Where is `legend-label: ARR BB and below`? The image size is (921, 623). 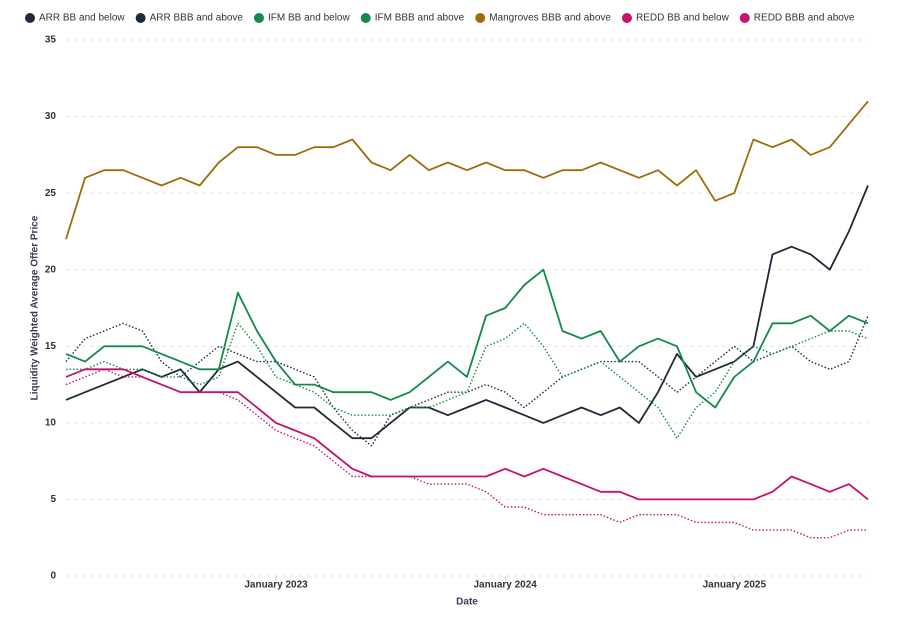
legend-label: ARR BB and below is located at coordinates (82, 18).